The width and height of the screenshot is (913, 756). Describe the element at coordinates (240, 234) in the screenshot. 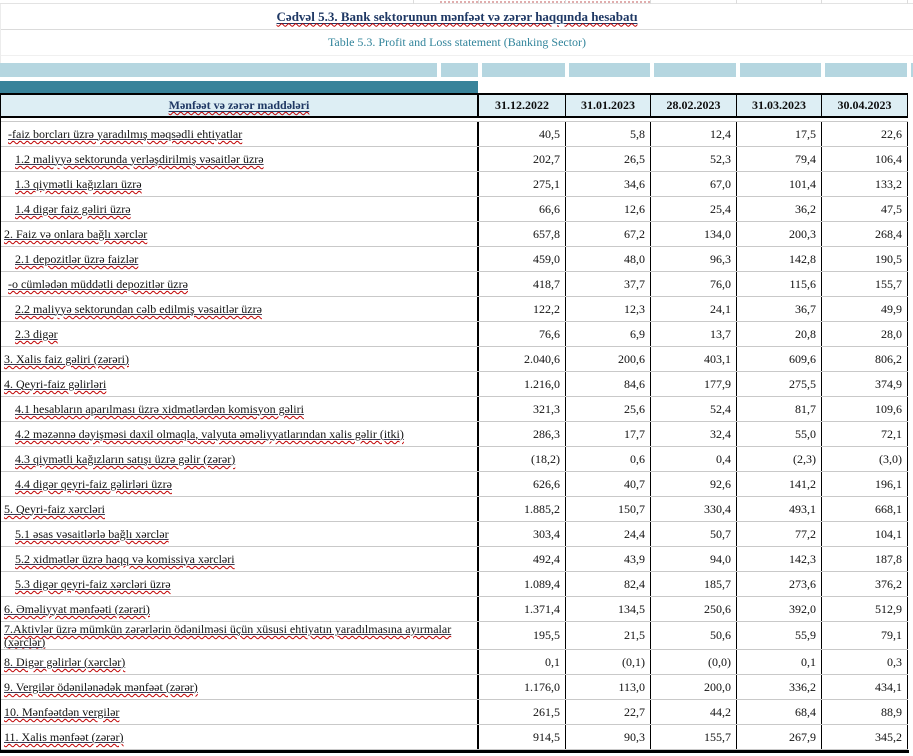

I see `row-label: 2. Faiz və onlara bağlı xərclər` at that location.